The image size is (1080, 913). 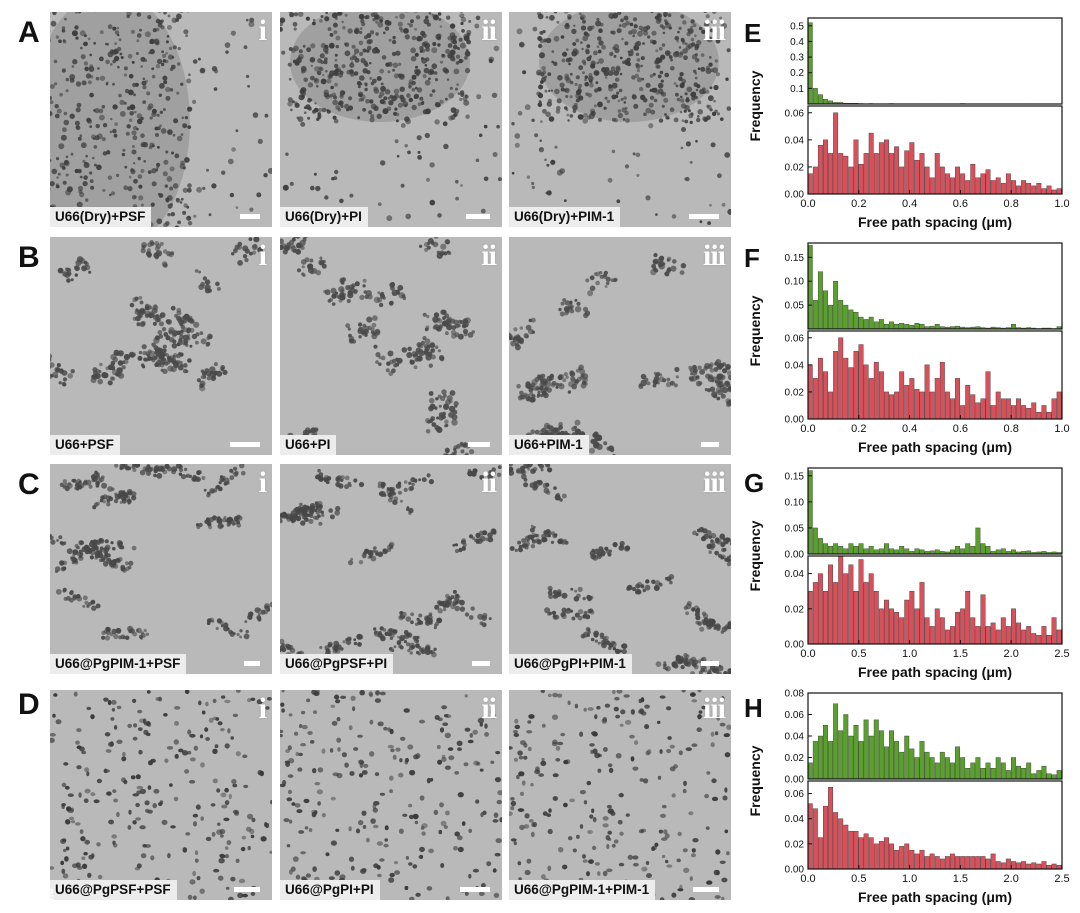 What do you see at coordinates (113, 890) in the screenshot?
I see `panel-caption: U66@PgPSF+PSF` at bounding box center [113, 890].